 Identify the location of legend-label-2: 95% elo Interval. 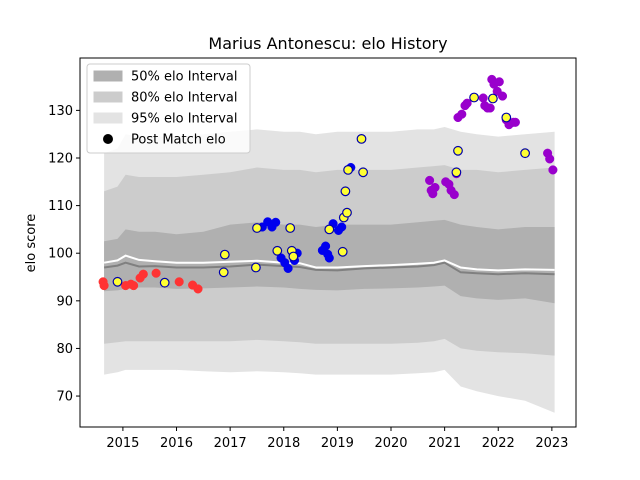
(184, 119).